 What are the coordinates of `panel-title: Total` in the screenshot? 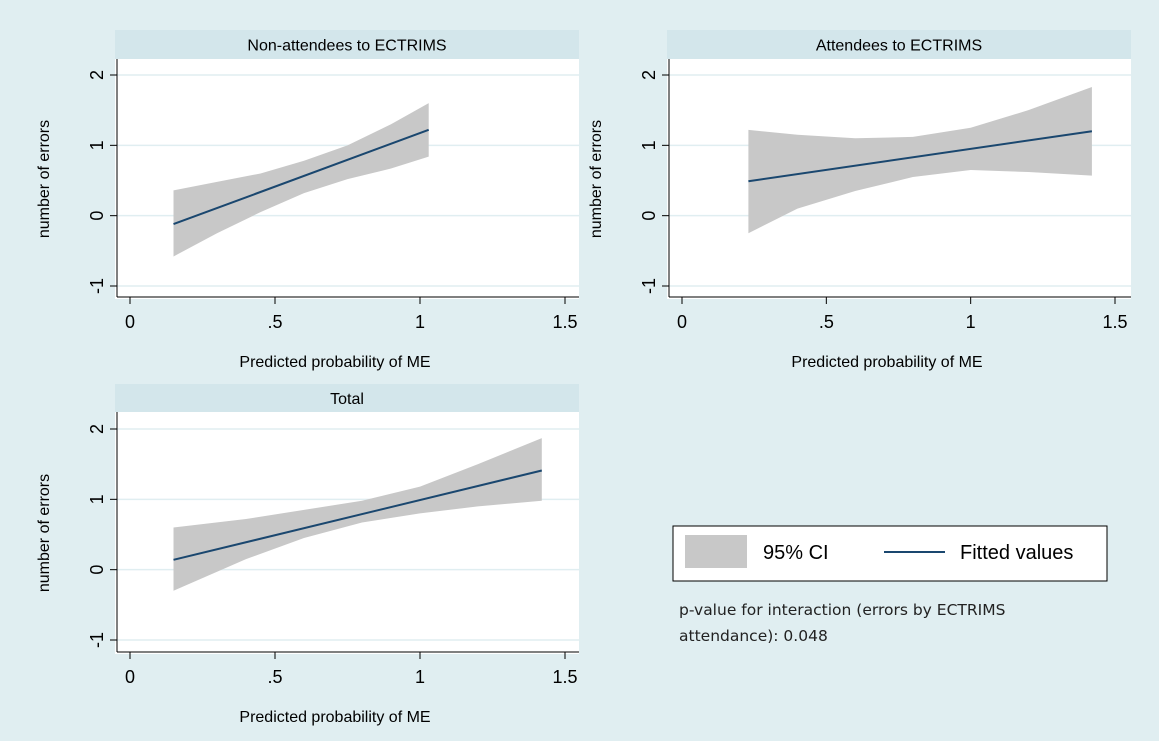 It's located at (347, 399).